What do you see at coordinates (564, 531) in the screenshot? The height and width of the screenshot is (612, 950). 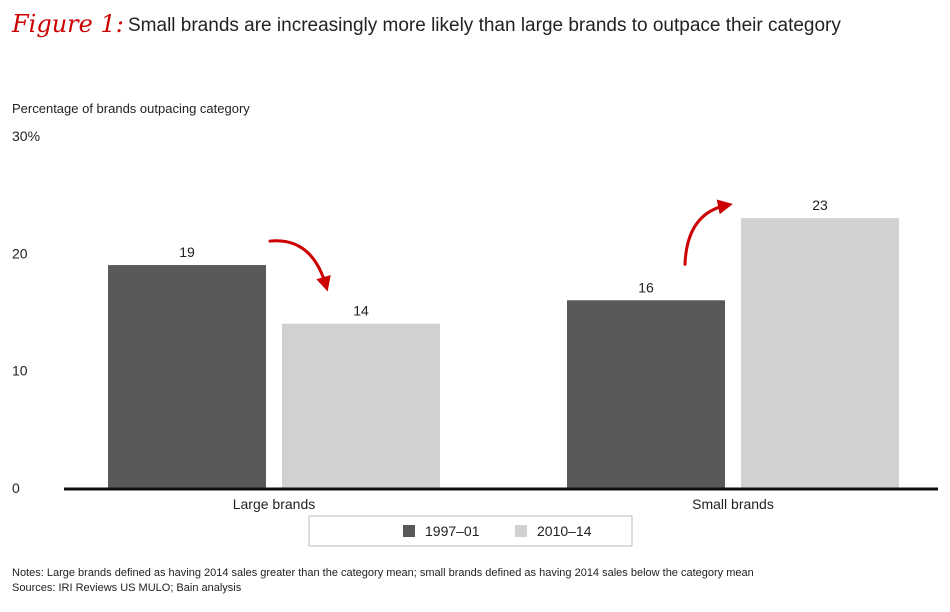 I see `legend-label-1: 2010–14` at bounding box center [564, 531].